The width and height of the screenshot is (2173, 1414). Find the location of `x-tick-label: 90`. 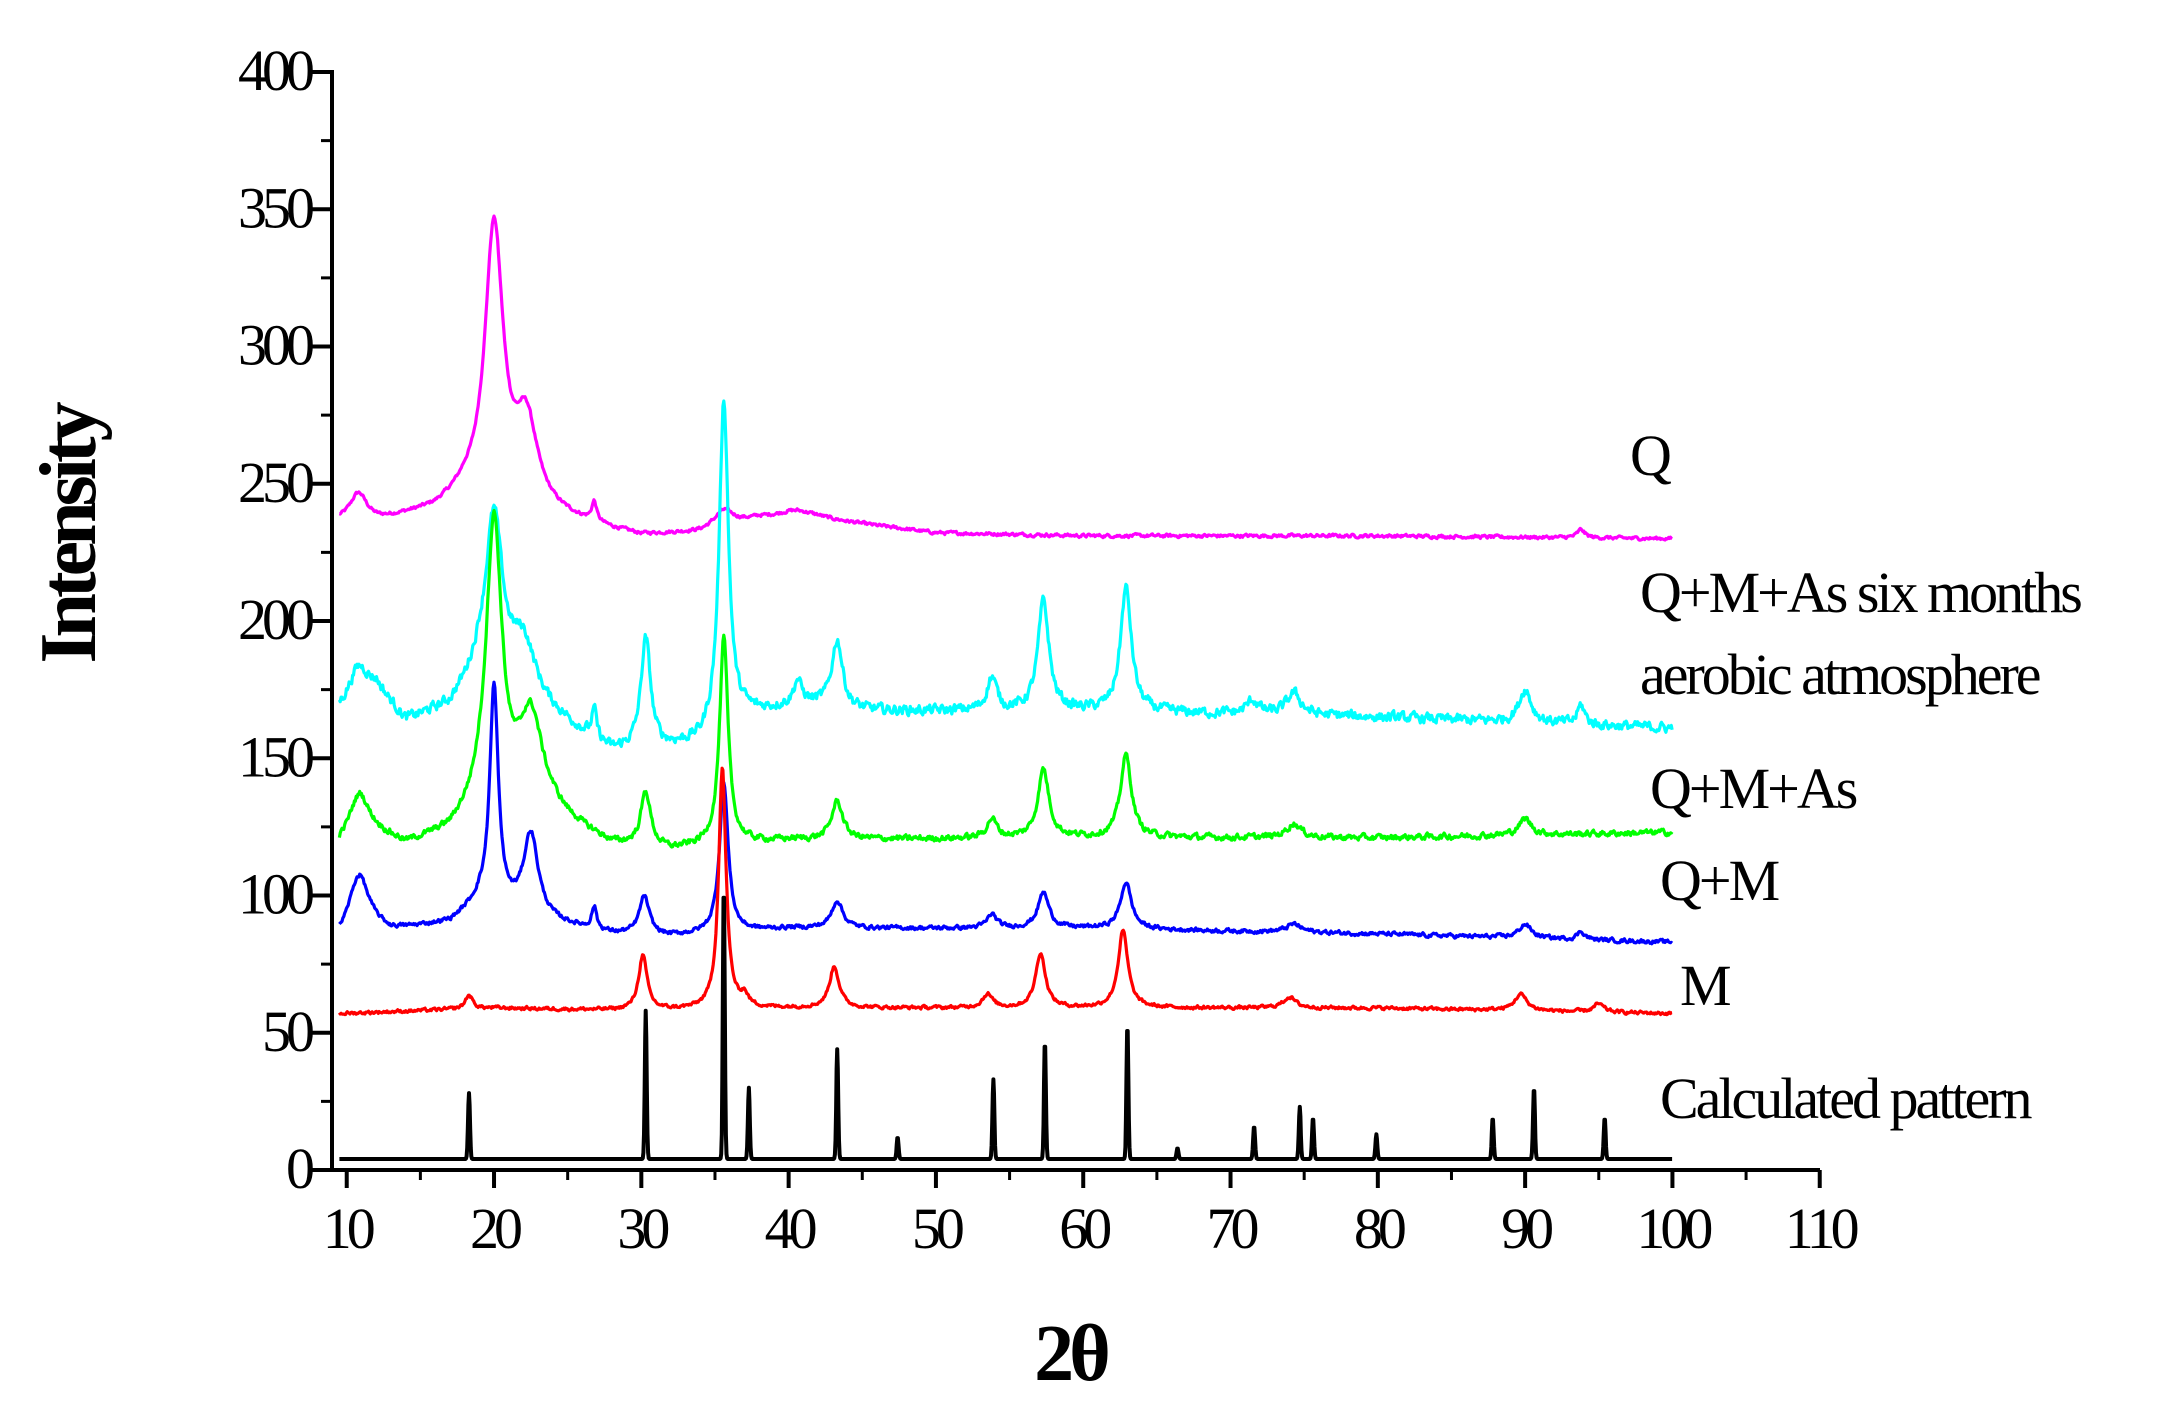

x-tick-label: 90 is located at coordinates (1526, 1228).